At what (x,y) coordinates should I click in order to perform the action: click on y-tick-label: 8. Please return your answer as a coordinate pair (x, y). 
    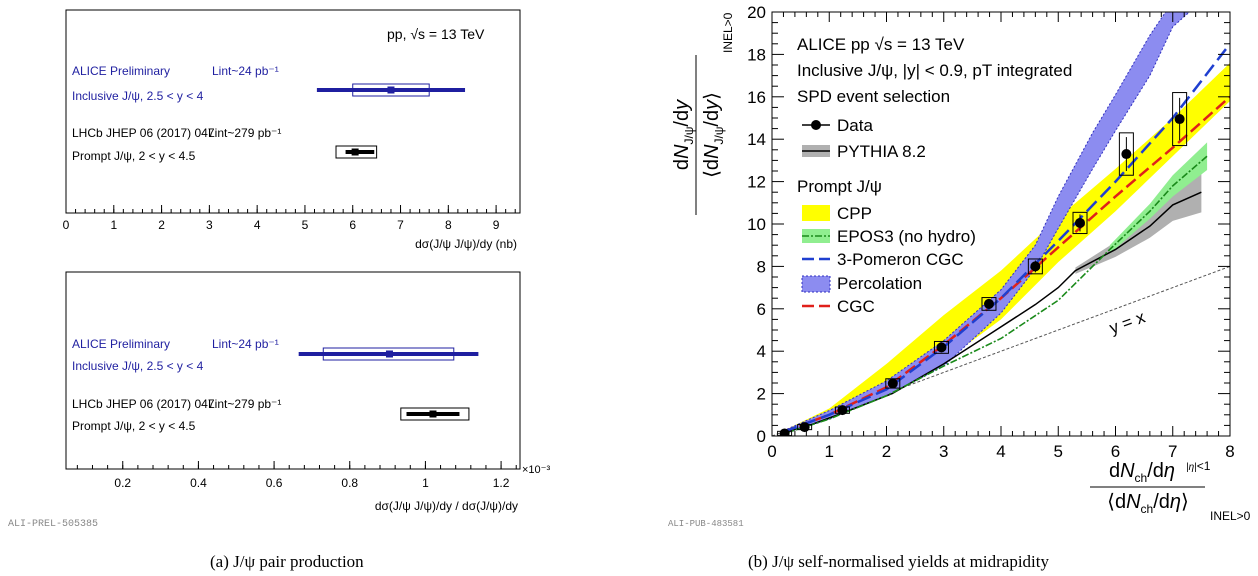
    Looking at the image, I should click on (761, 266).